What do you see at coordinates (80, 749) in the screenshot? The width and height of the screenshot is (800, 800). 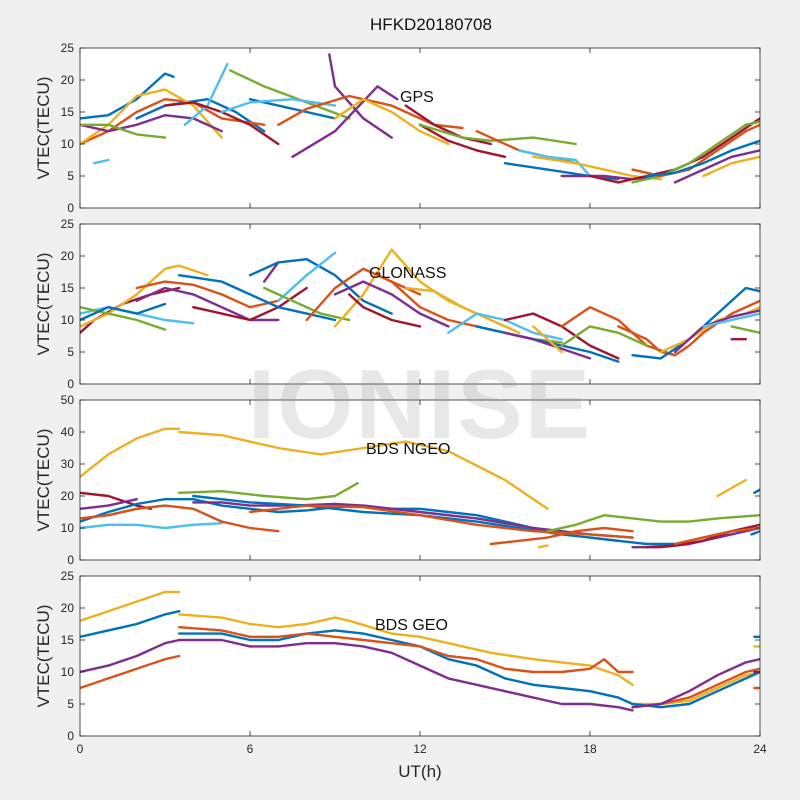 I see `x-tick-label: 0` at bounding box center [80, 749].